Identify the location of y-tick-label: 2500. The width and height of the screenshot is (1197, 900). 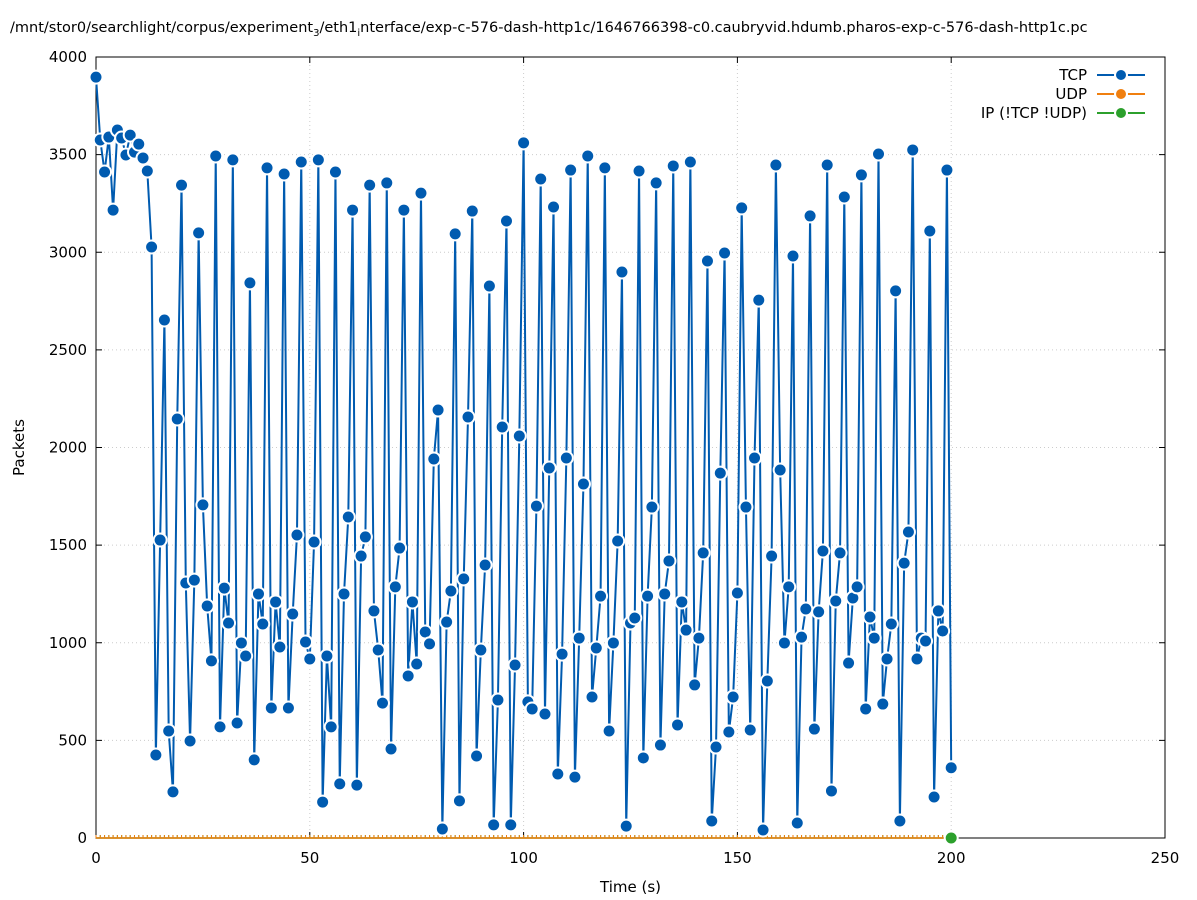
(68, 350).